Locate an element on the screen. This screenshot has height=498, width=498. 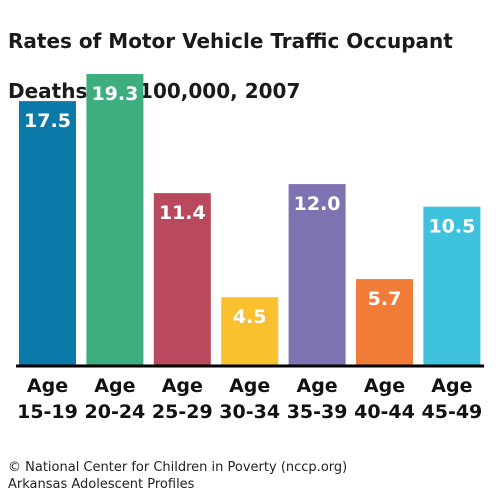
chart-title-line1: Rates of Motor Vehicle Traffic Occupant is located at coordinates (230, 41).